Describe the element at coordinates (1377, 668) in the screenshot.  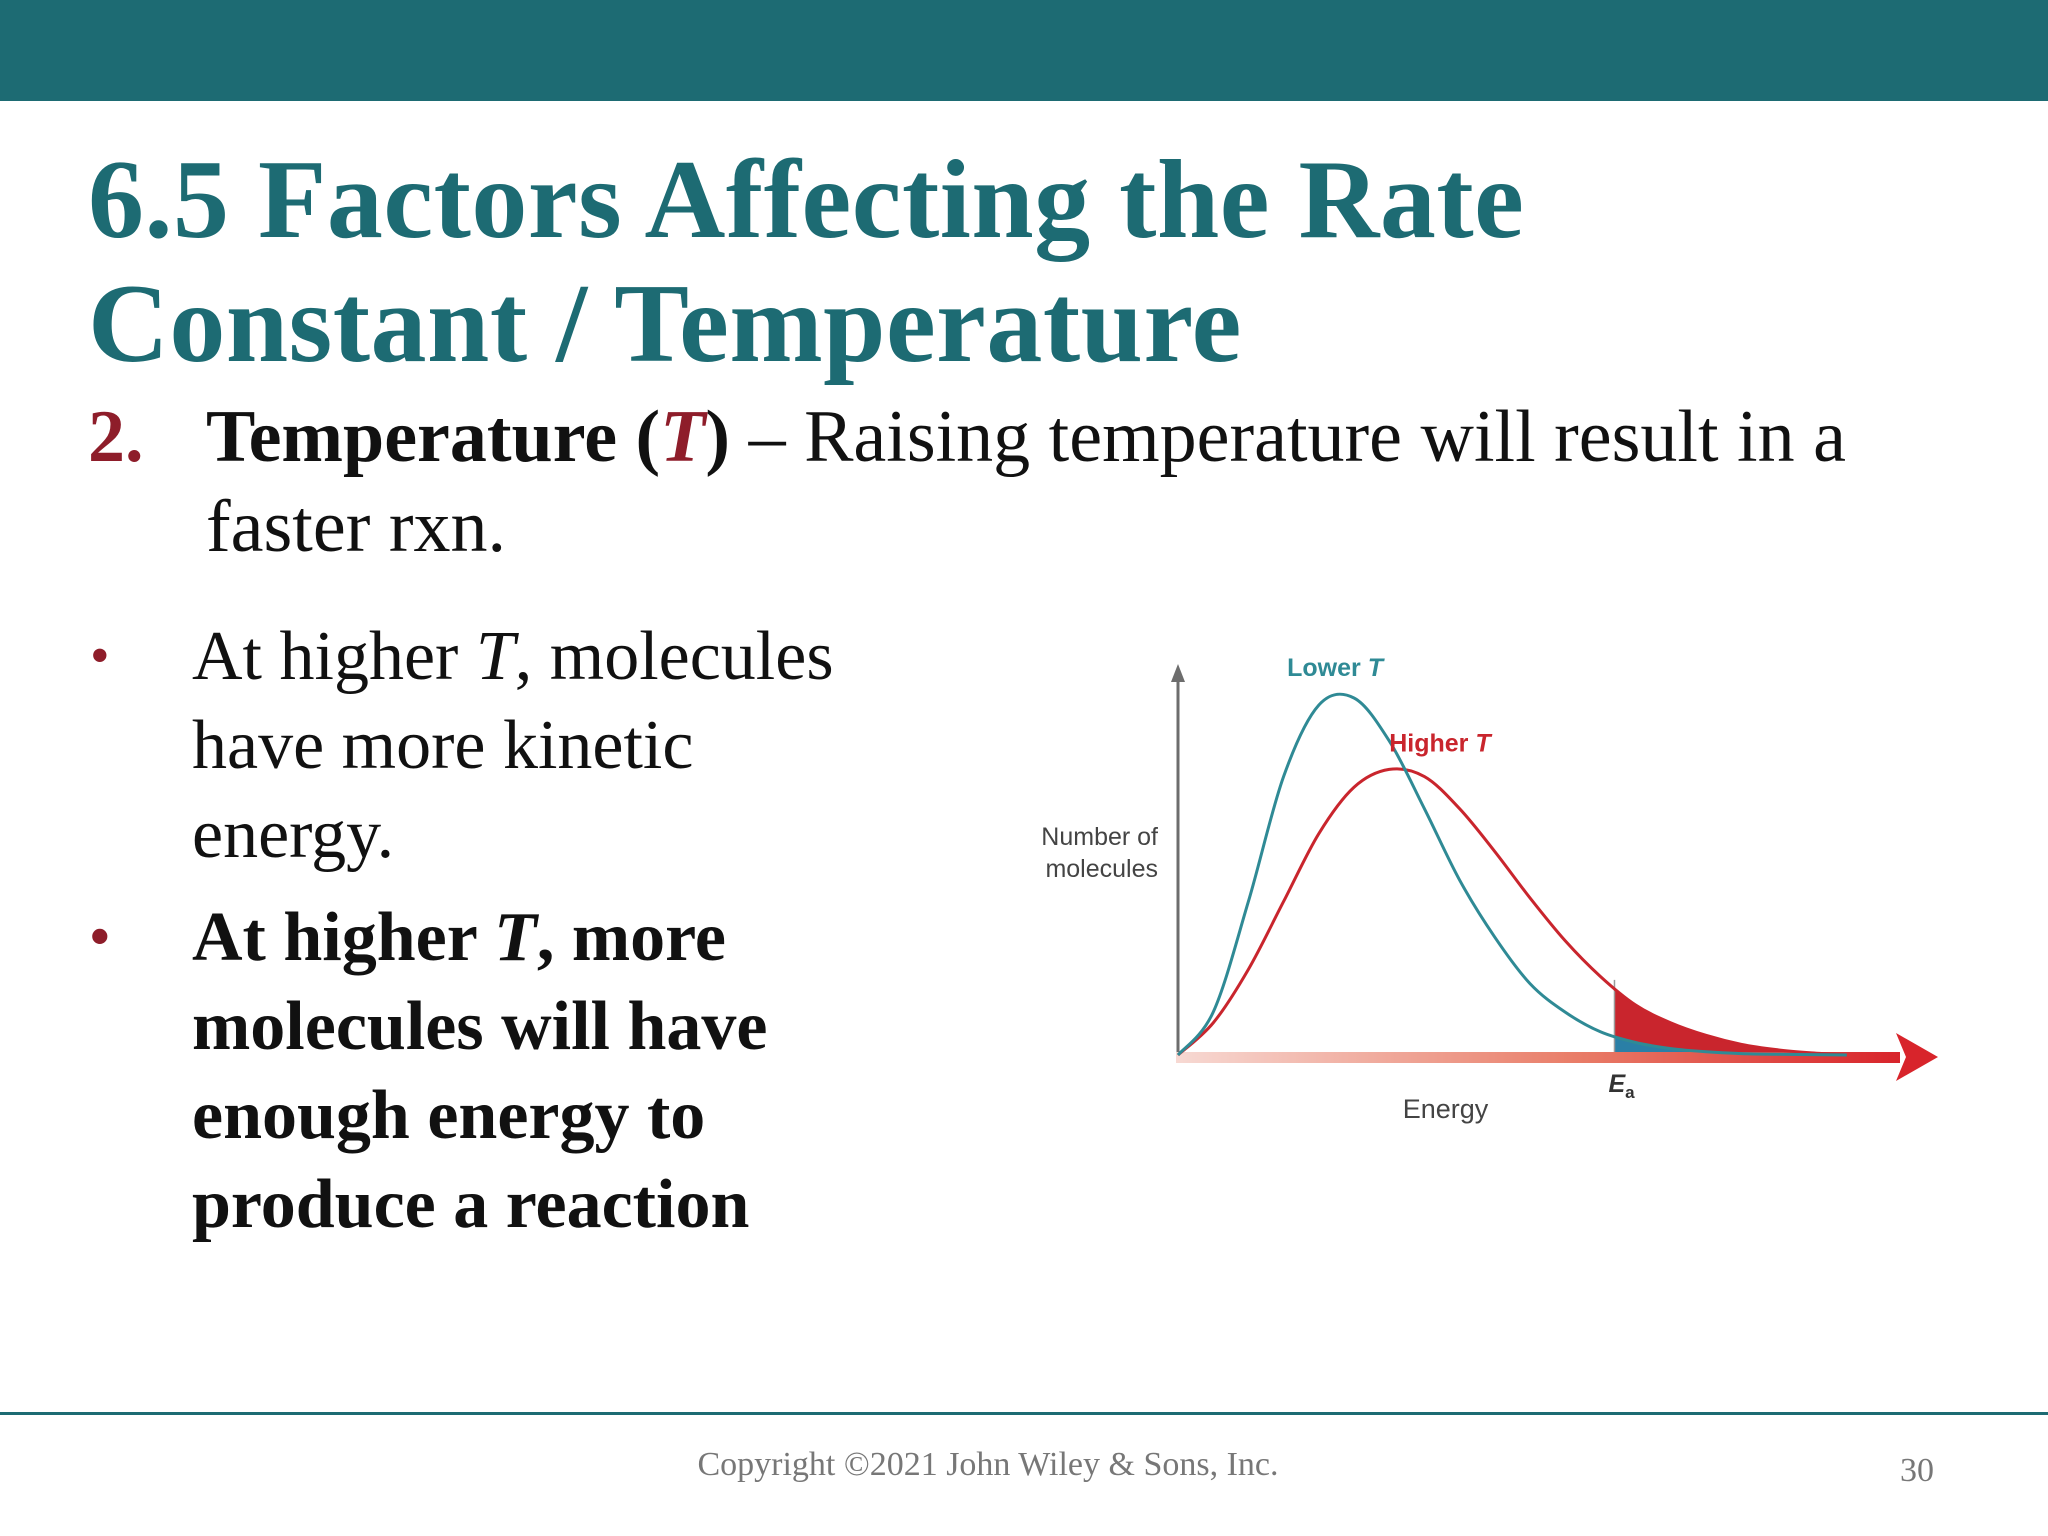
I see `lower-t-label-var: T` at that location.